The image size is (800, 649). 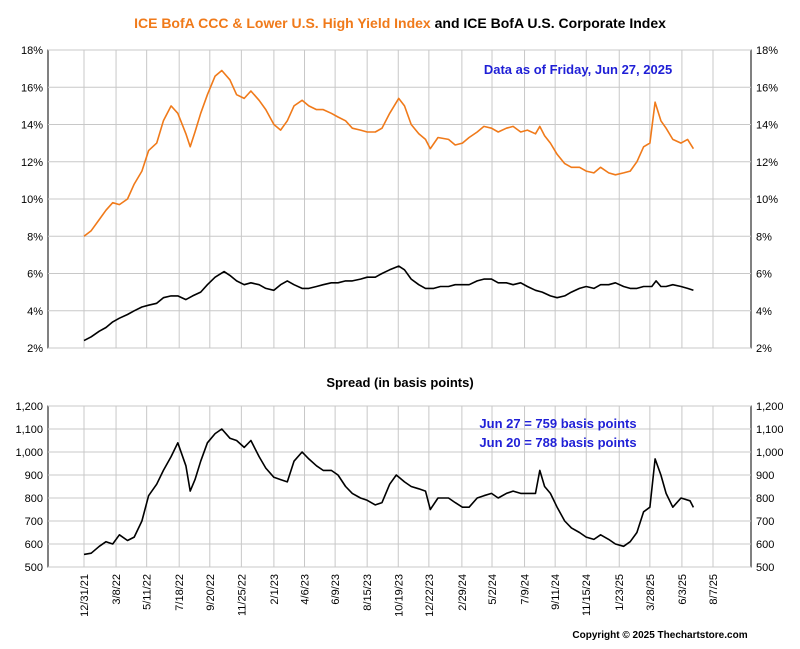 I want to click on x-tick-label: 7/18/22, so click(x=180, y=592).